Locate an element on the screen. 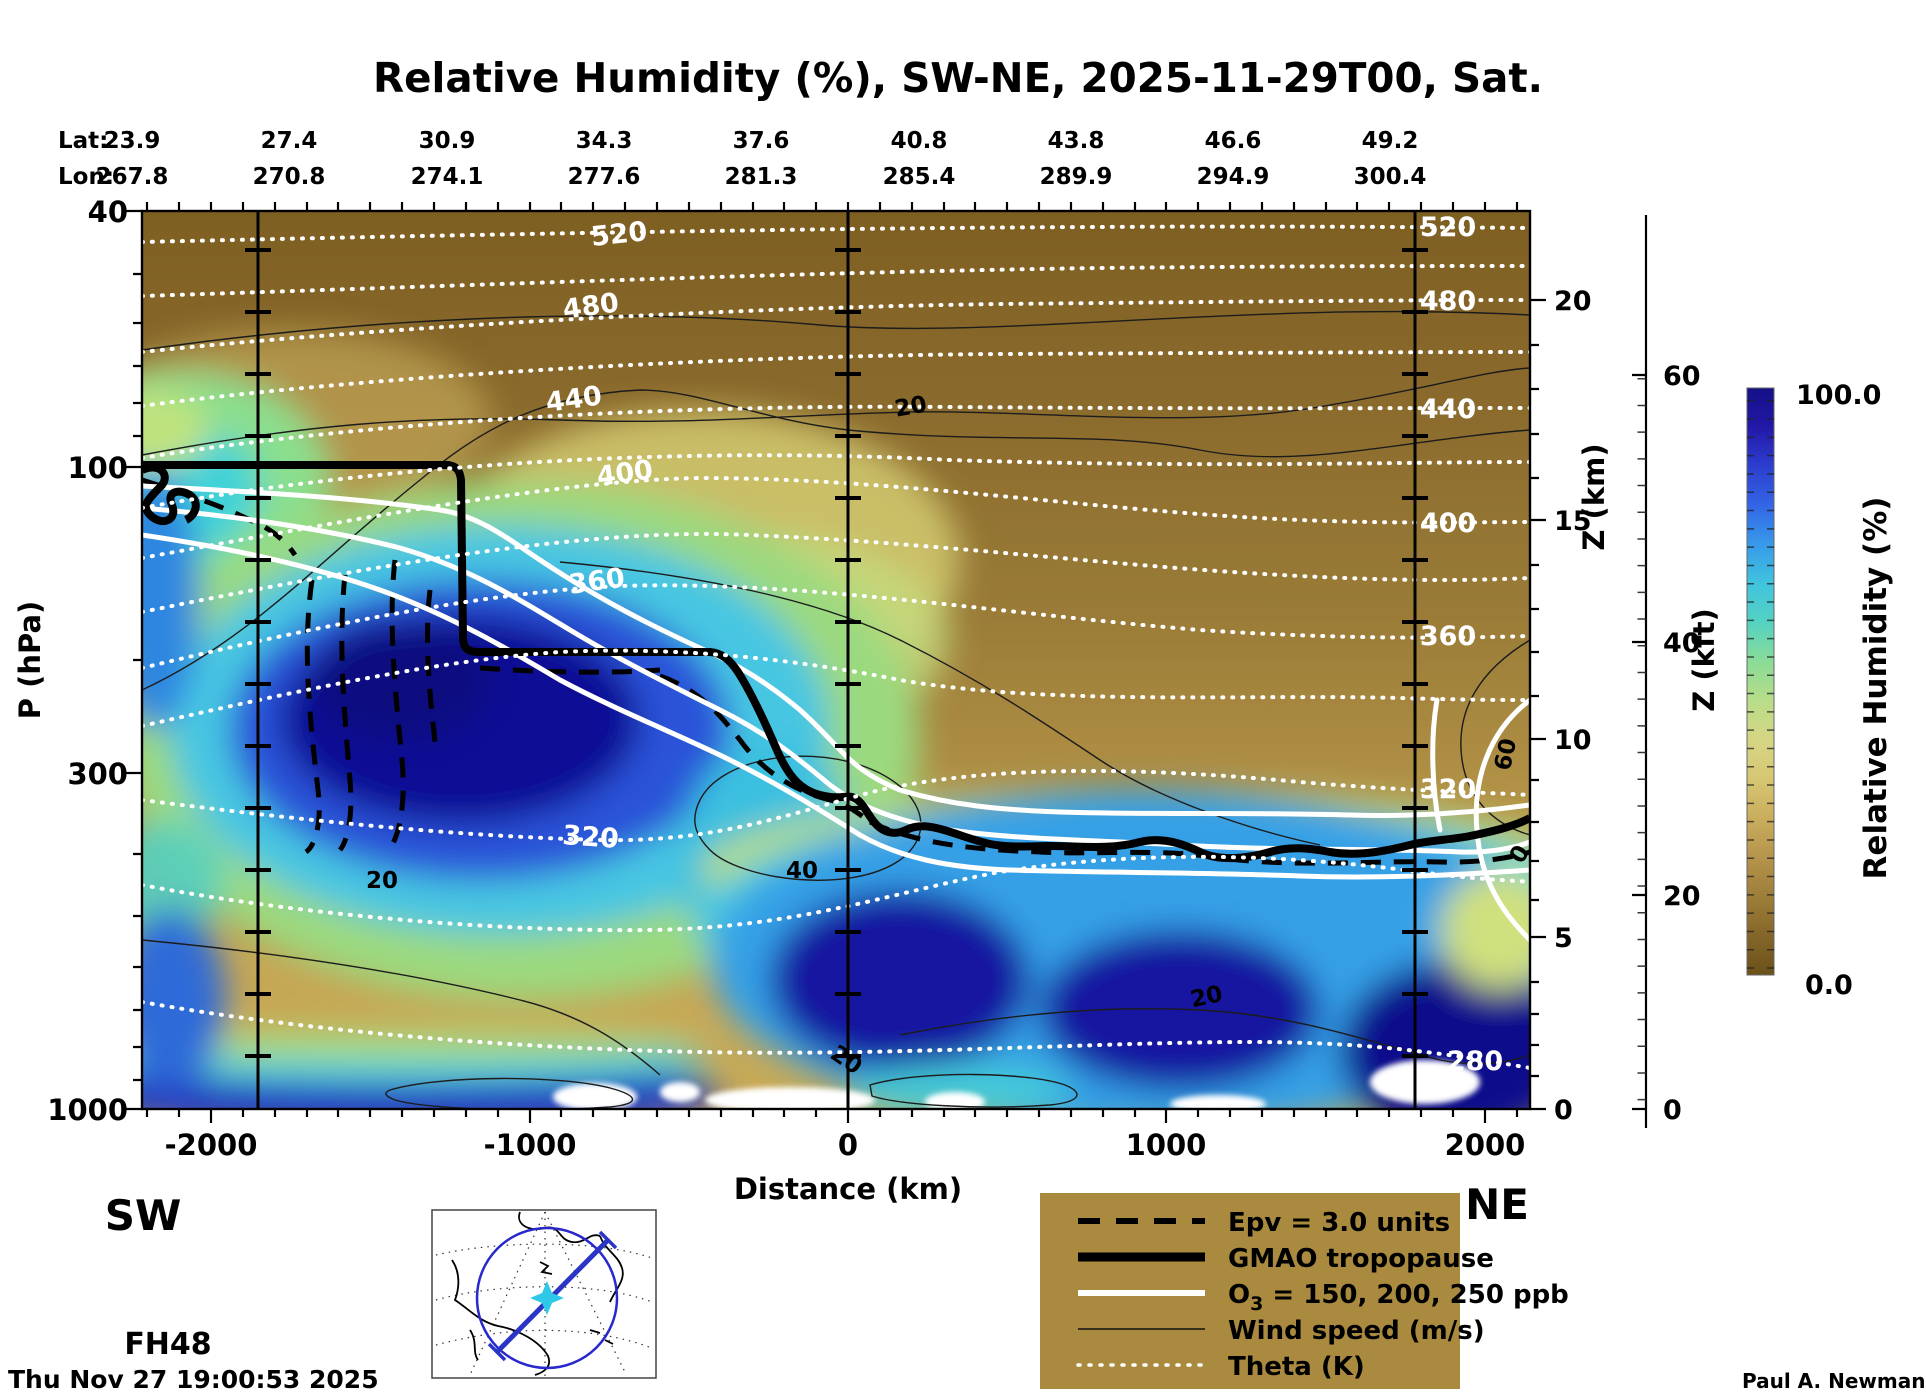 The image size is (1926, 1394). zkm-tick: 5 is located at coordinates (1563, 938).